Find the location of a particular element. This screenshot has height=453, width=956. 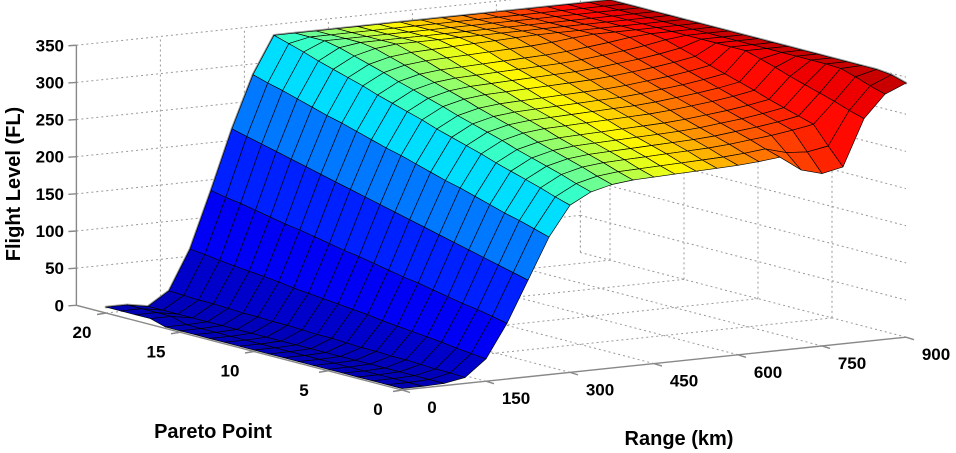

z-tick-label: 250 is located at coordinates (50, 120).